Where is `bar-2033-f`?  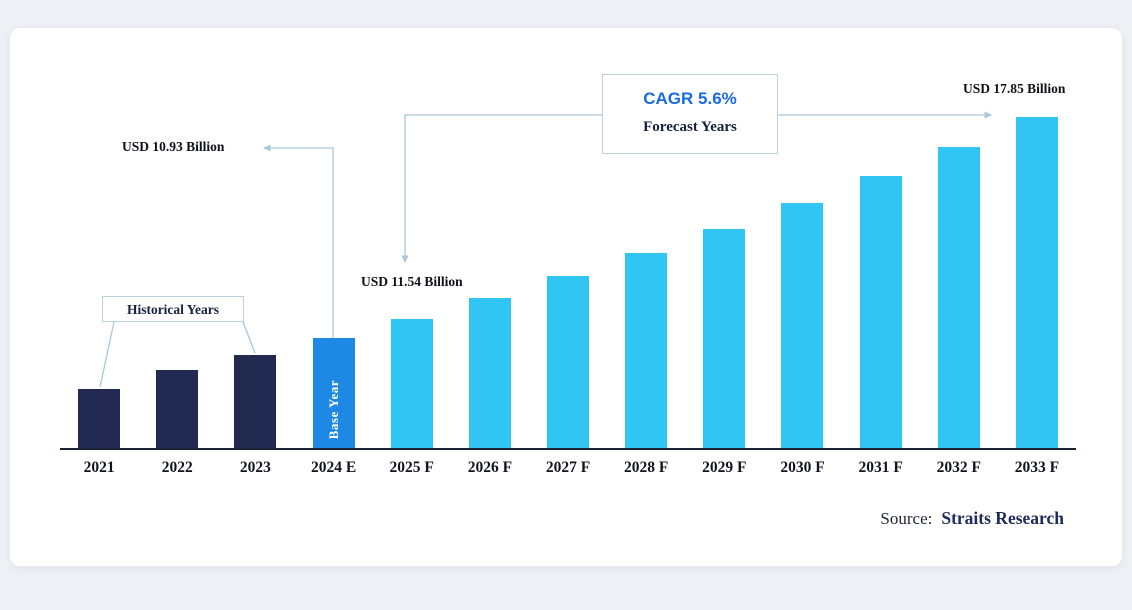
bar-2033-f is located at coordinates (1036, 282).